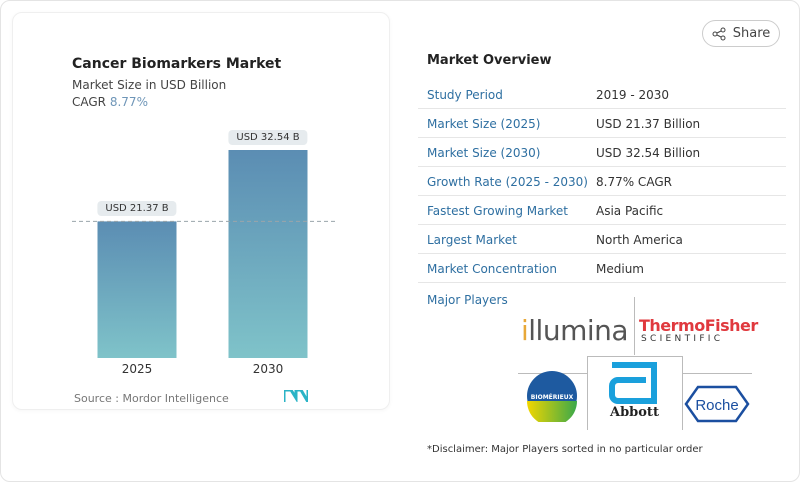 The image size is (800, 482). Describe the element at coordinates (149, 85) in the screenshot. I see `chart-subtitle: Market Size in USD Billion` at that location.